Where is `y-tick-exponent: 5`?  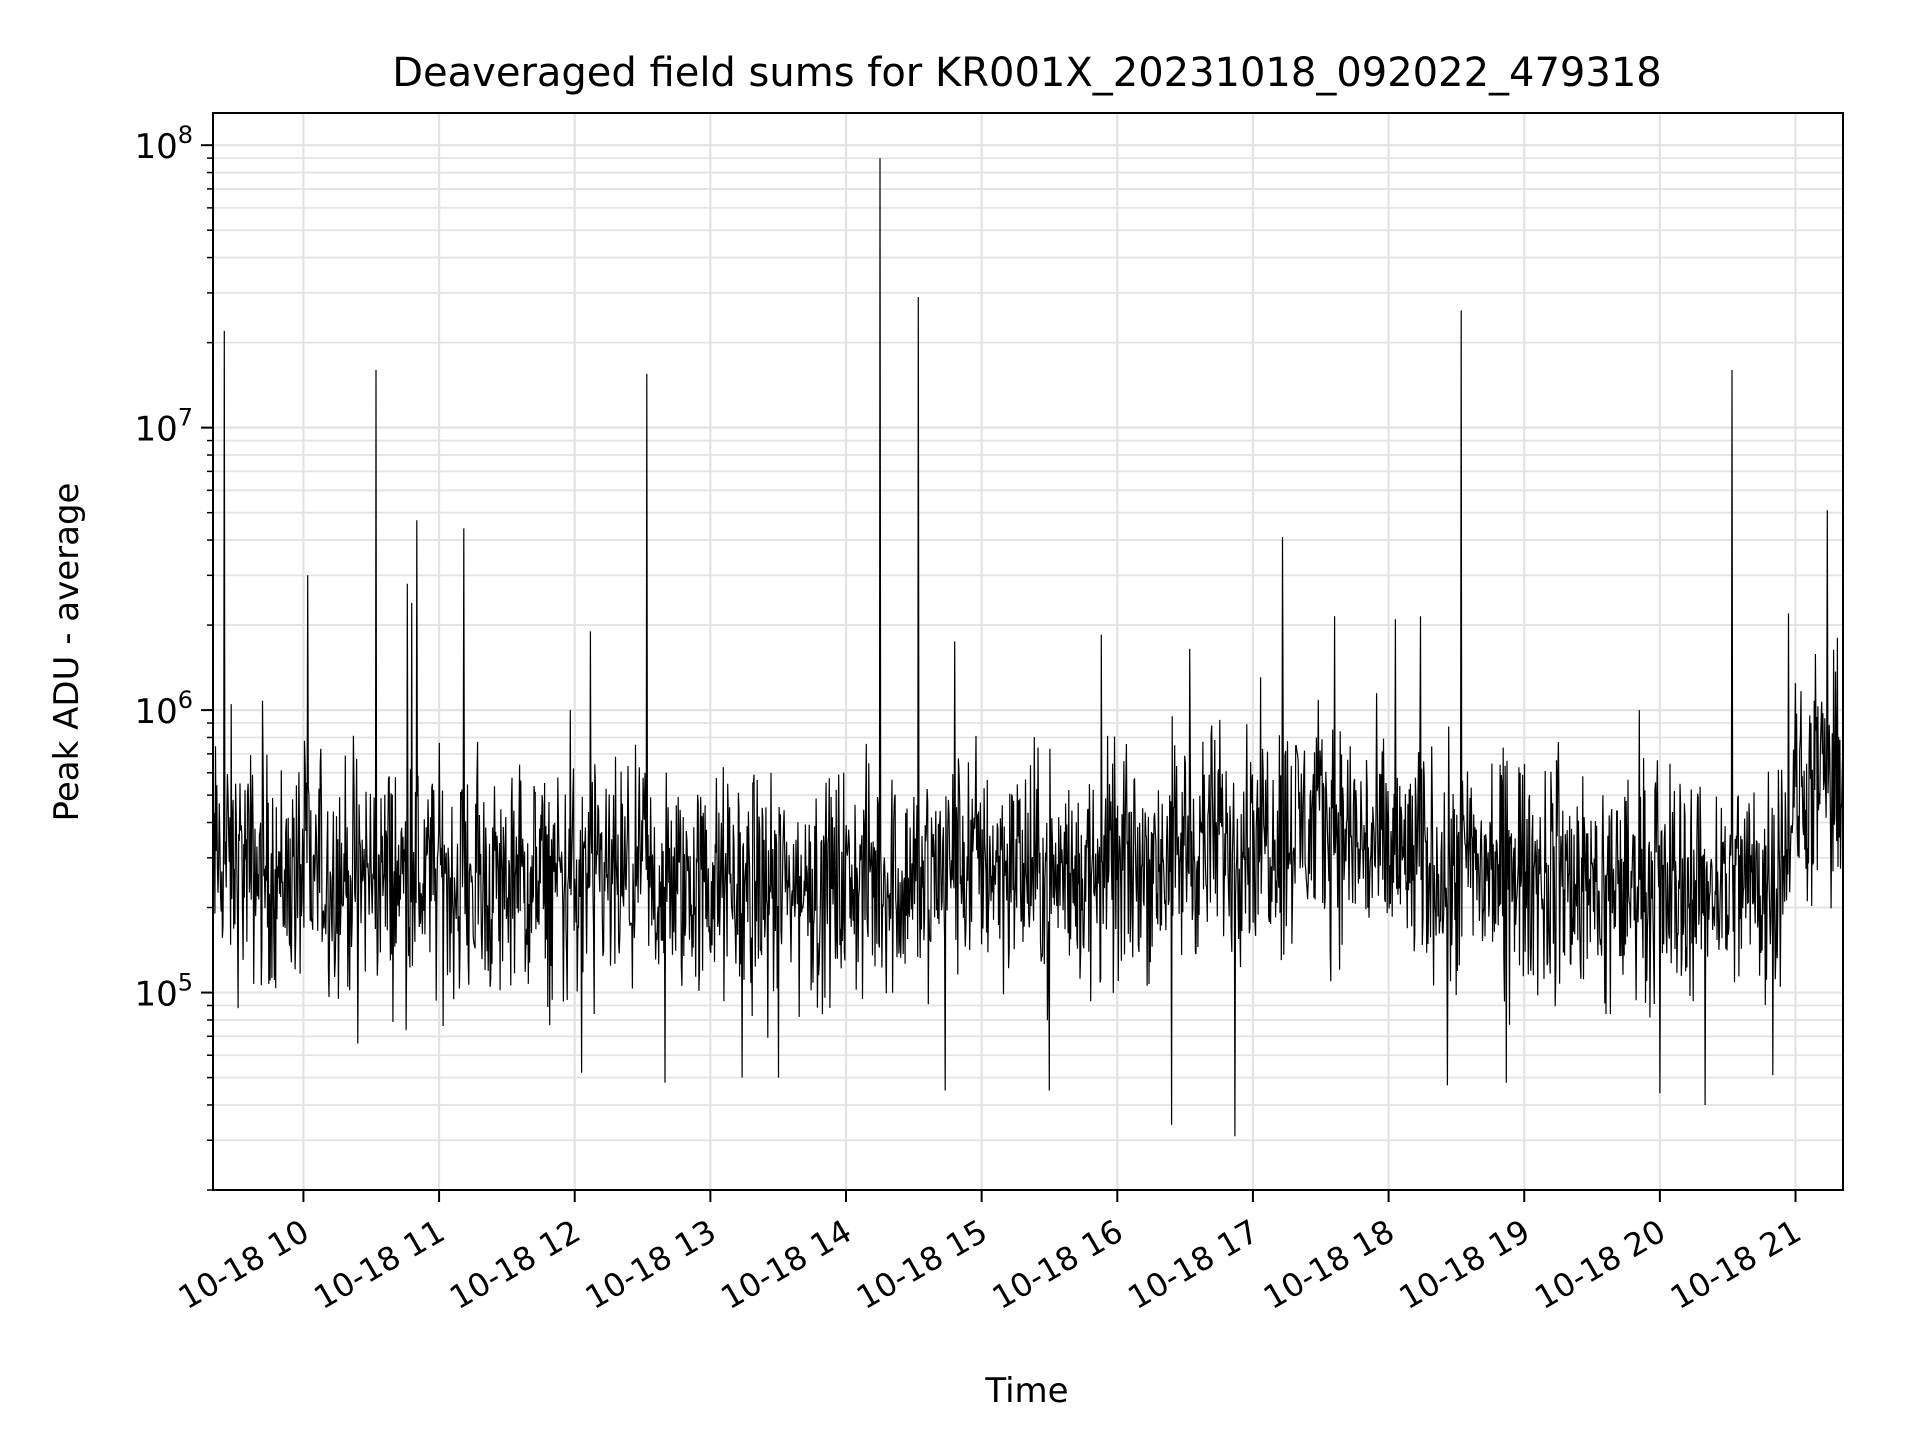
y-tick-exponent: 5 is located at coordinates (185, 983).